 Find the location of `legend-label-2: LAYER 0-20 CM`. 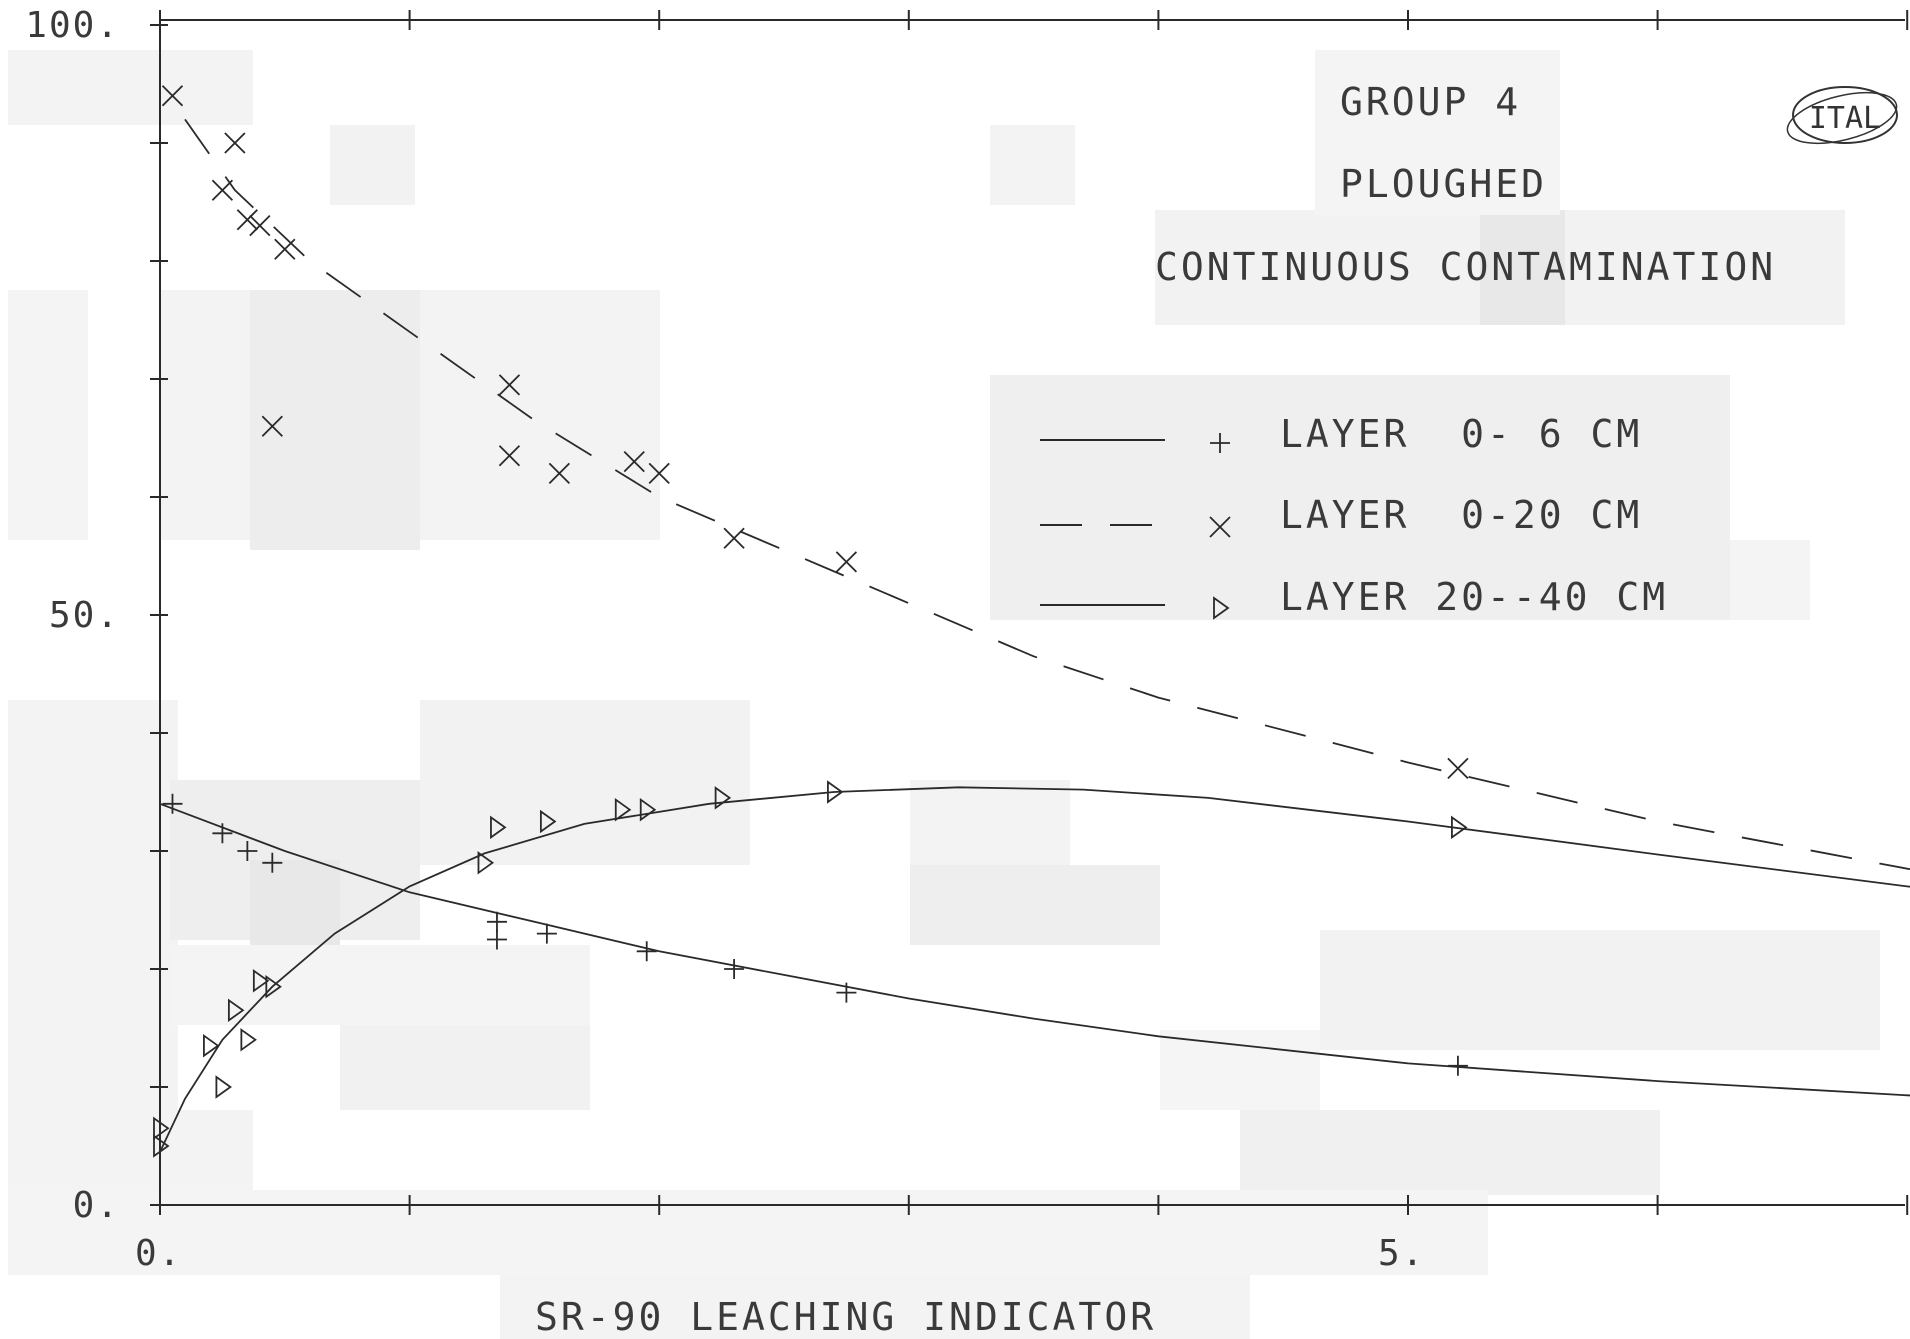

legend-label-2: LAYER 0-20 CM is located at coordinates (1461, 515).